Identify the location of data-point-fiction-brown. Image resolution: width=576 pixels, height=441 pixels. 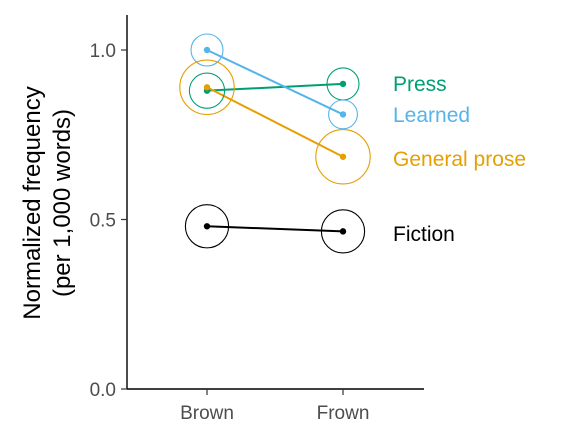
(207, 226).